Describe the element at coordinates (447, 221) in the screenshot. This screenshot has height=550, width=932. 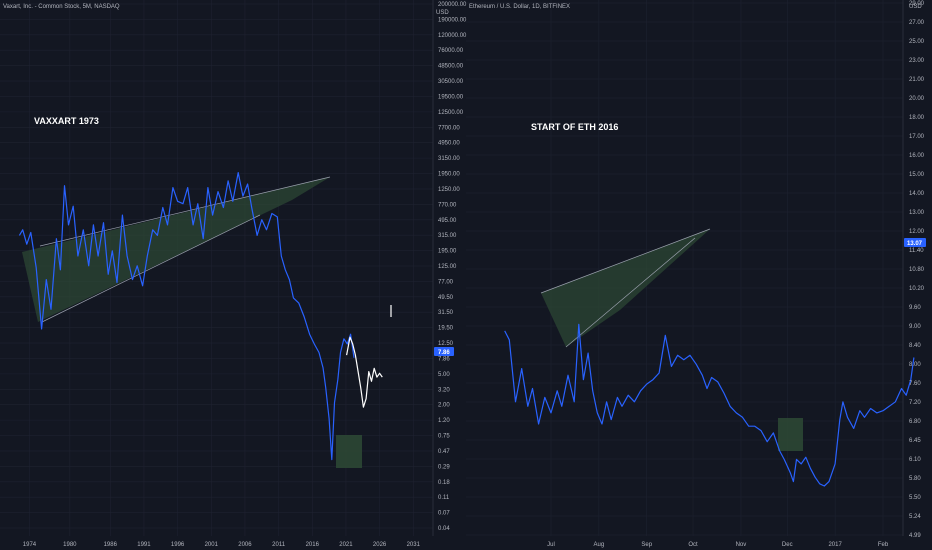
I see `vaxart-y-tick: 495.00` at that location.